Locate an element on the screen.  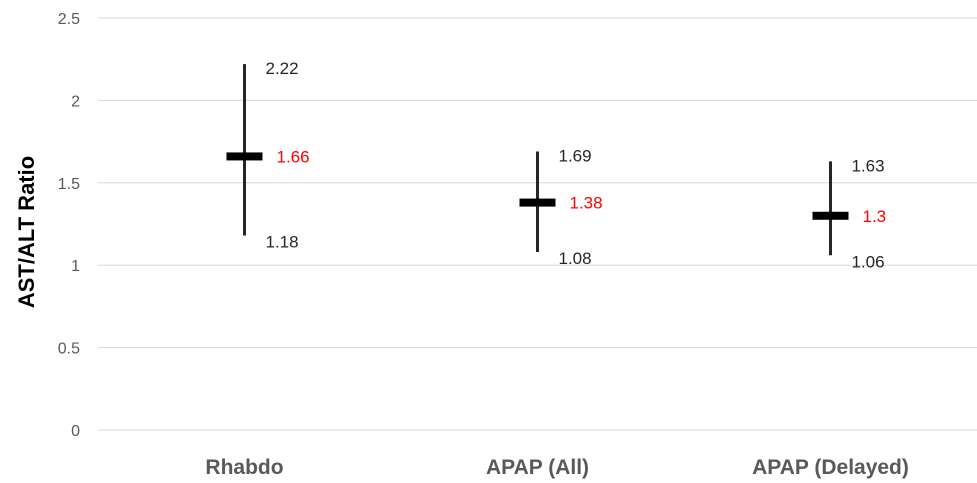
low-value-label: 1.18 is located at coordinates (282, 242).